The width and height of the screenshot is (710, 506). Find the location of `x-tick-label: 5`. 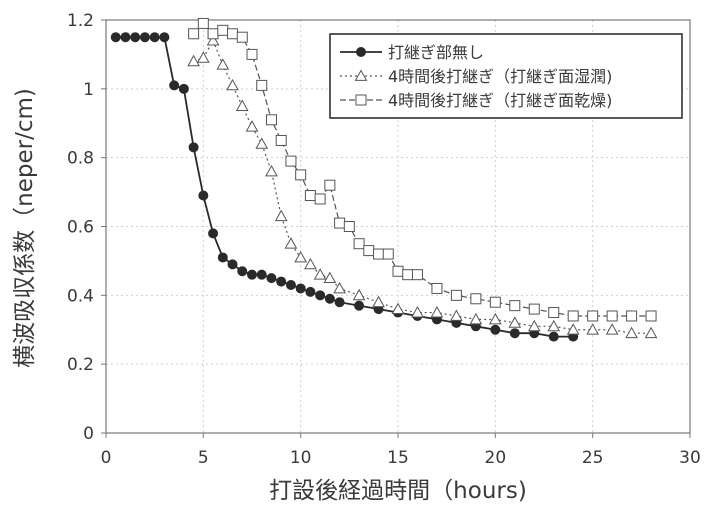

x-tick-label: 5 is located at coordinates (203, 458).